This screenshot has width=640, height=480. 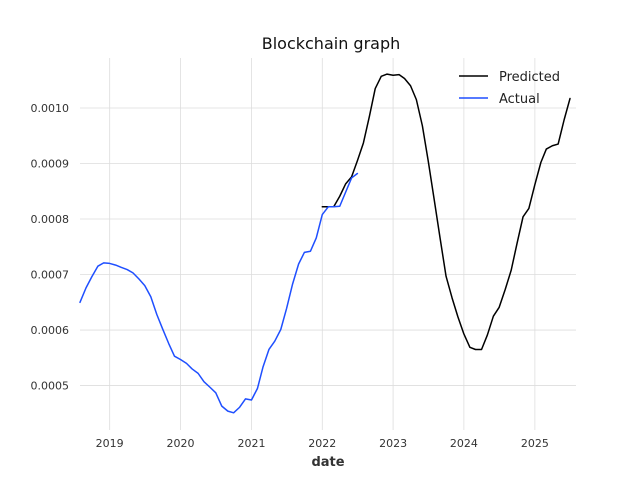 I want to click on y-tick-label: 0.0009, so click(x=50, y=163).